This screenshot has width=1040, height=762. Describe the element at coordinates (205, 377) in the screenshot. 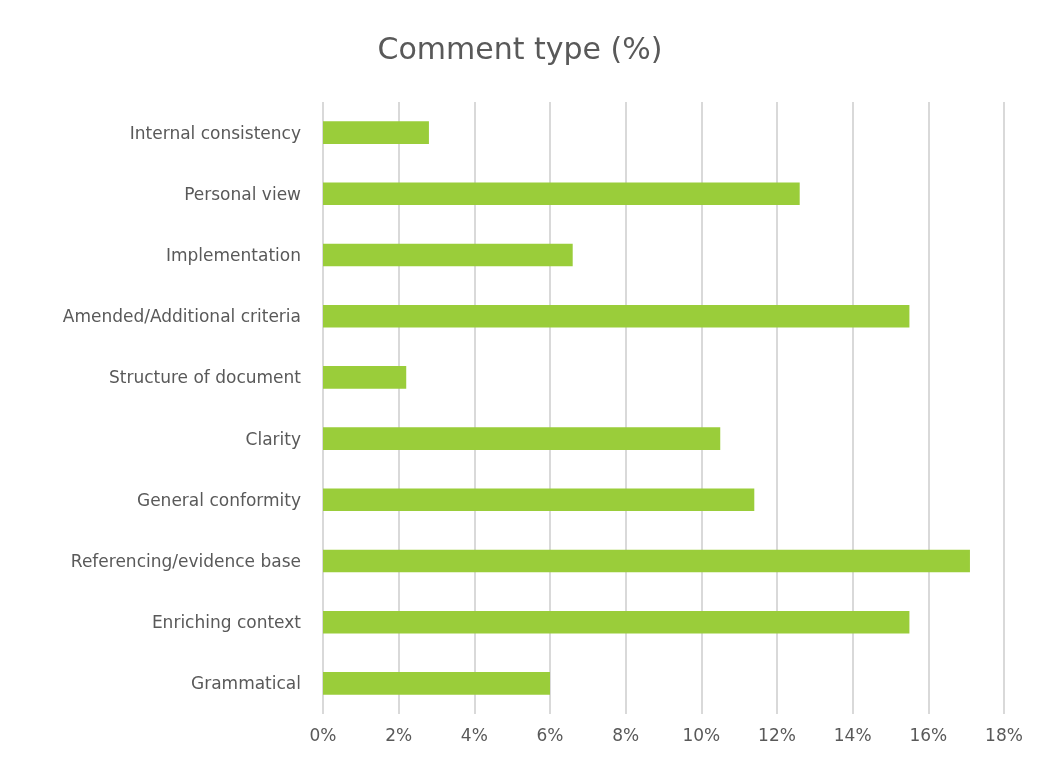

I see `y-tick-label: Structure of document` at that location.